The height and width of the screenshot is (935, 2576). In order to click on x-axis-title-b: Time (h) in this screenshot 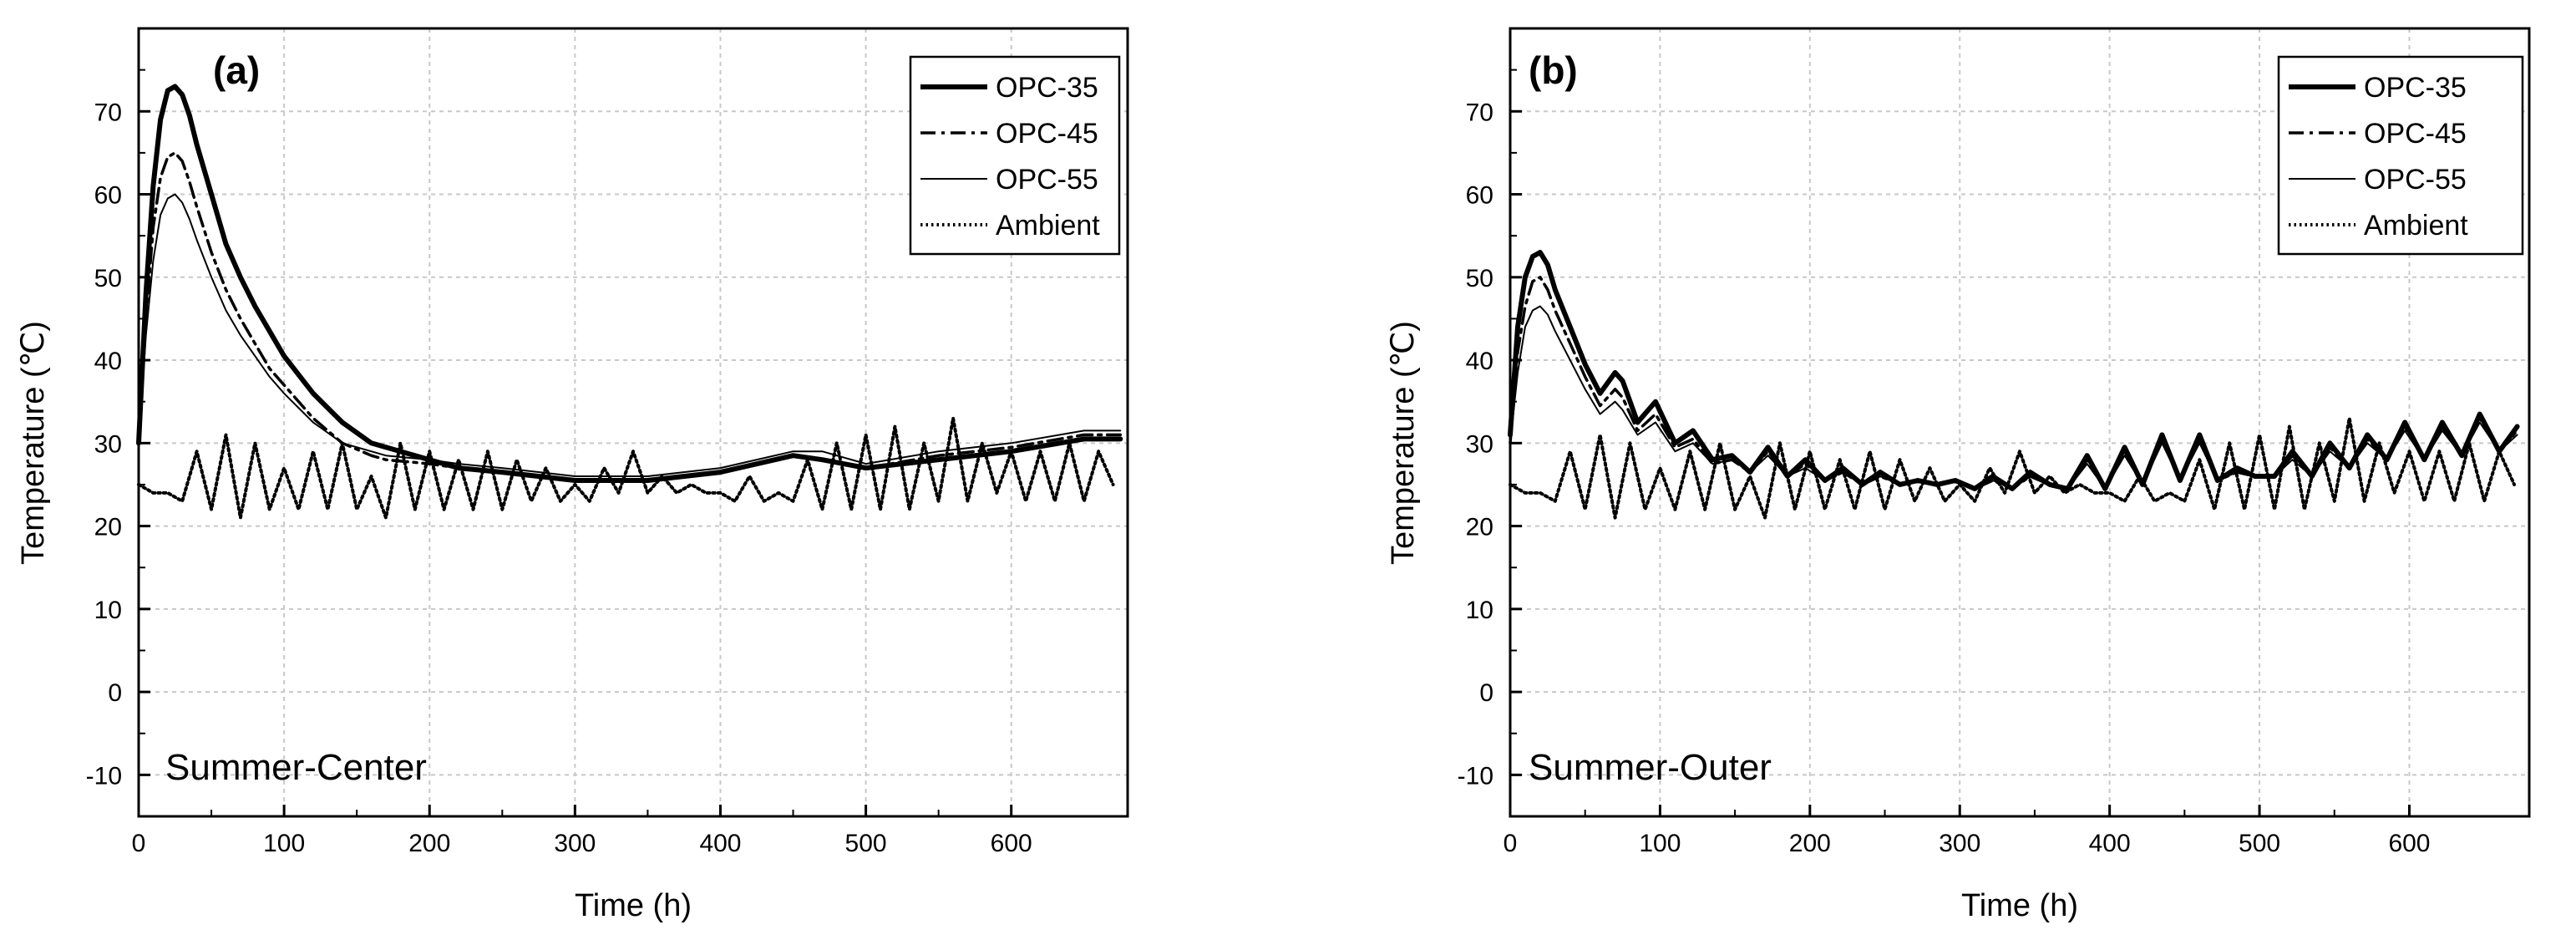, I will do `click(2019, 905)`.